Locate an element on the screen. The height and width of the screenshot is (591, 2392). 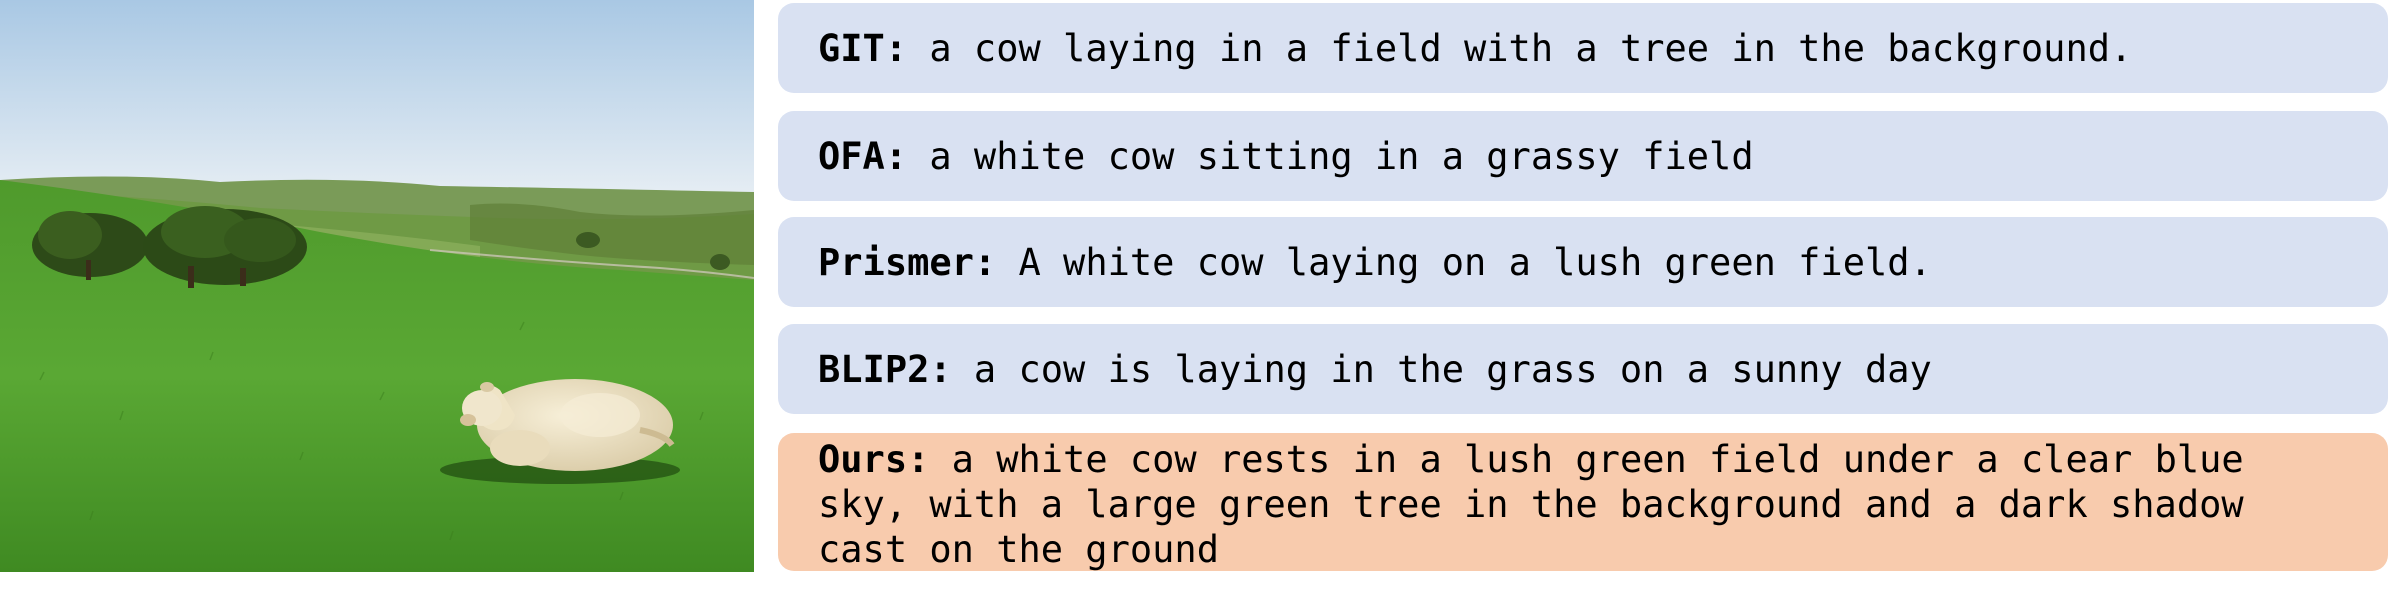
model-name: BLIP2: is located at coordinates (885, 369).